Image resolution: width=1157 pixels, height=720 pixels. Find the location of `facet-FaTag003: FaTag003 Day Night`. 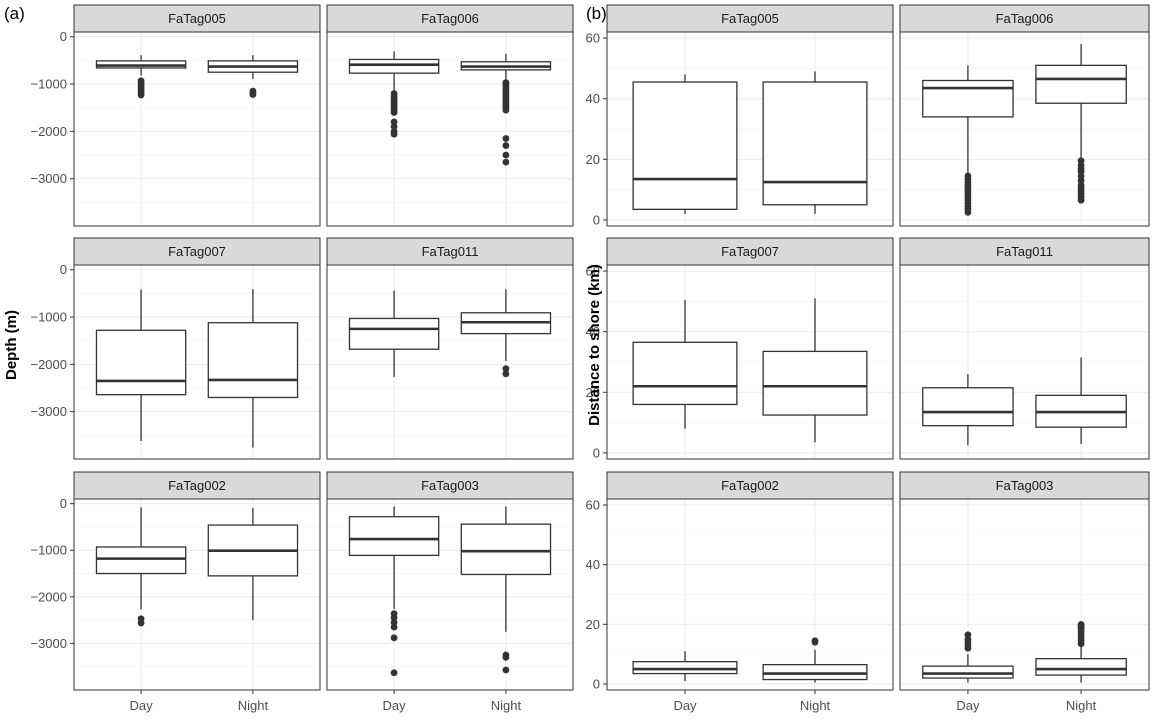

facet-FaTag003: FaTag003 Day Night is located at coordinates (450, 592).